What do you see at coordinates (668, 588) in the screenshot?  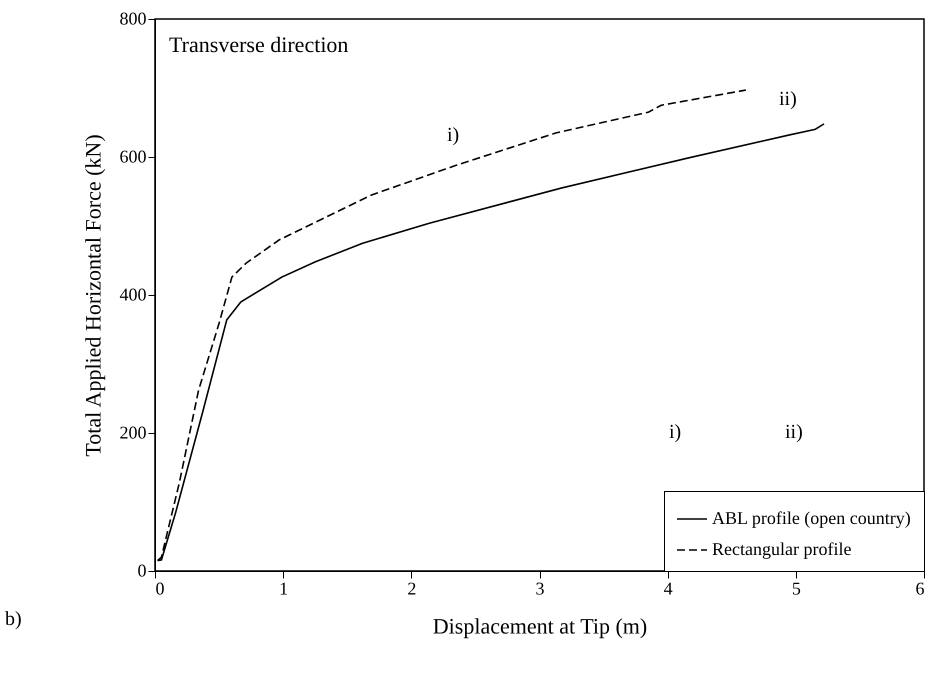 I see `x-tick-label: 4` at bounding box center [668, 588].